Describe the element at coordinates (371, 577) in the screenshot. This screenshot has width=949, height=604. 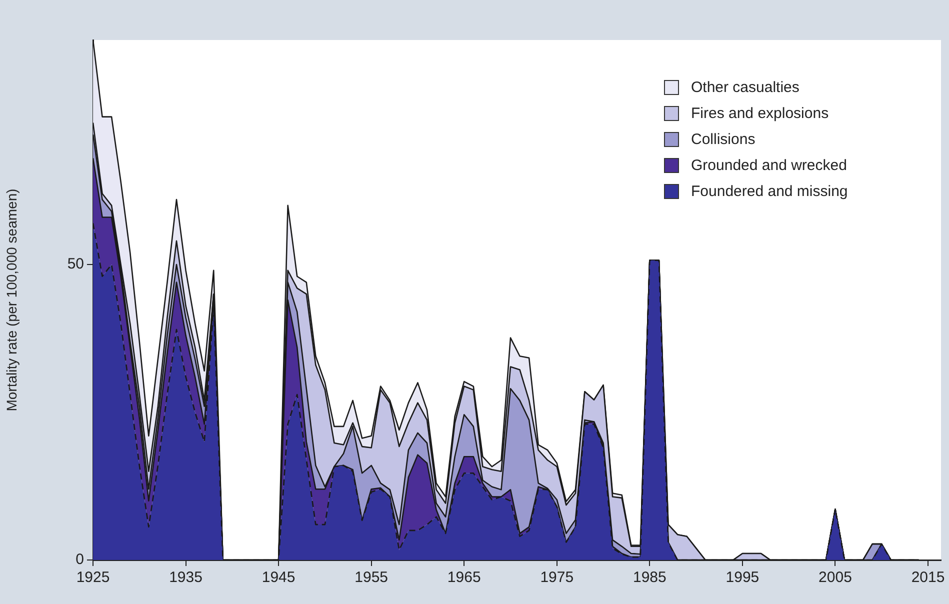
I see `x-tick-label: 1955` at that location.